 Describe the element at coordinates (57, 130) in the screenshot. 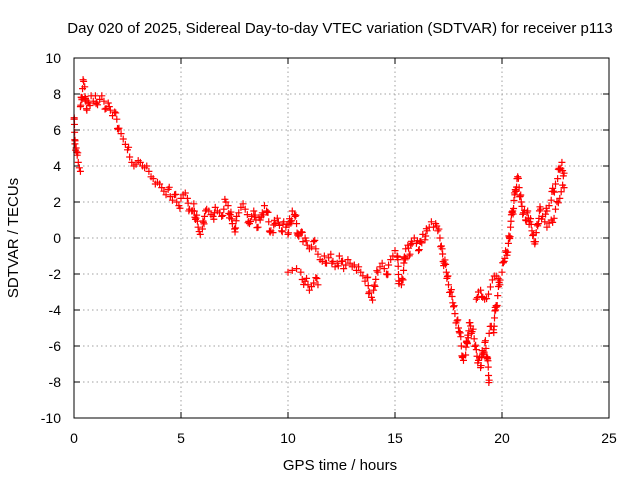

I see `y-tick-label: 6` at that location.